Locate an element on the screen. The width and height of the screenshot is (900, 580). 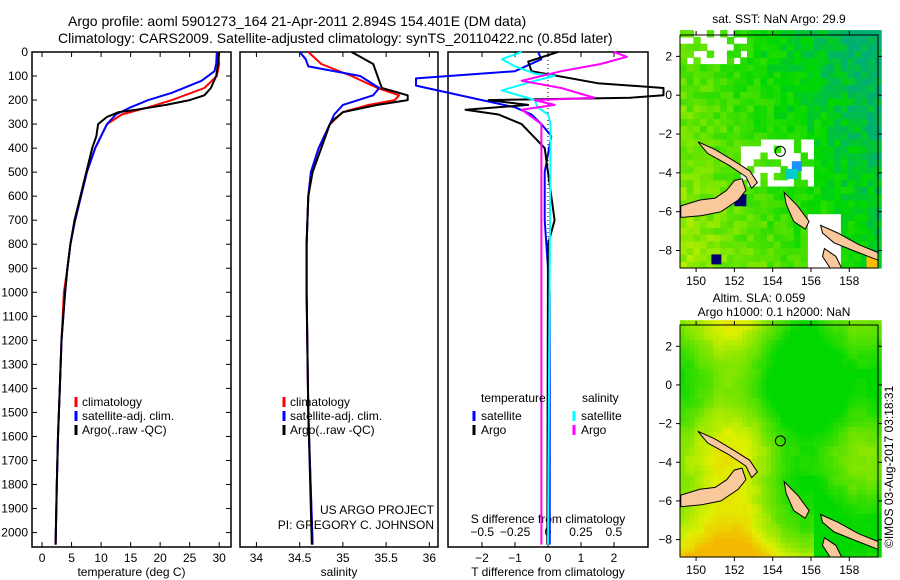
legend-label: Argo(..raw -QC) is located at coordinates (124, 430).